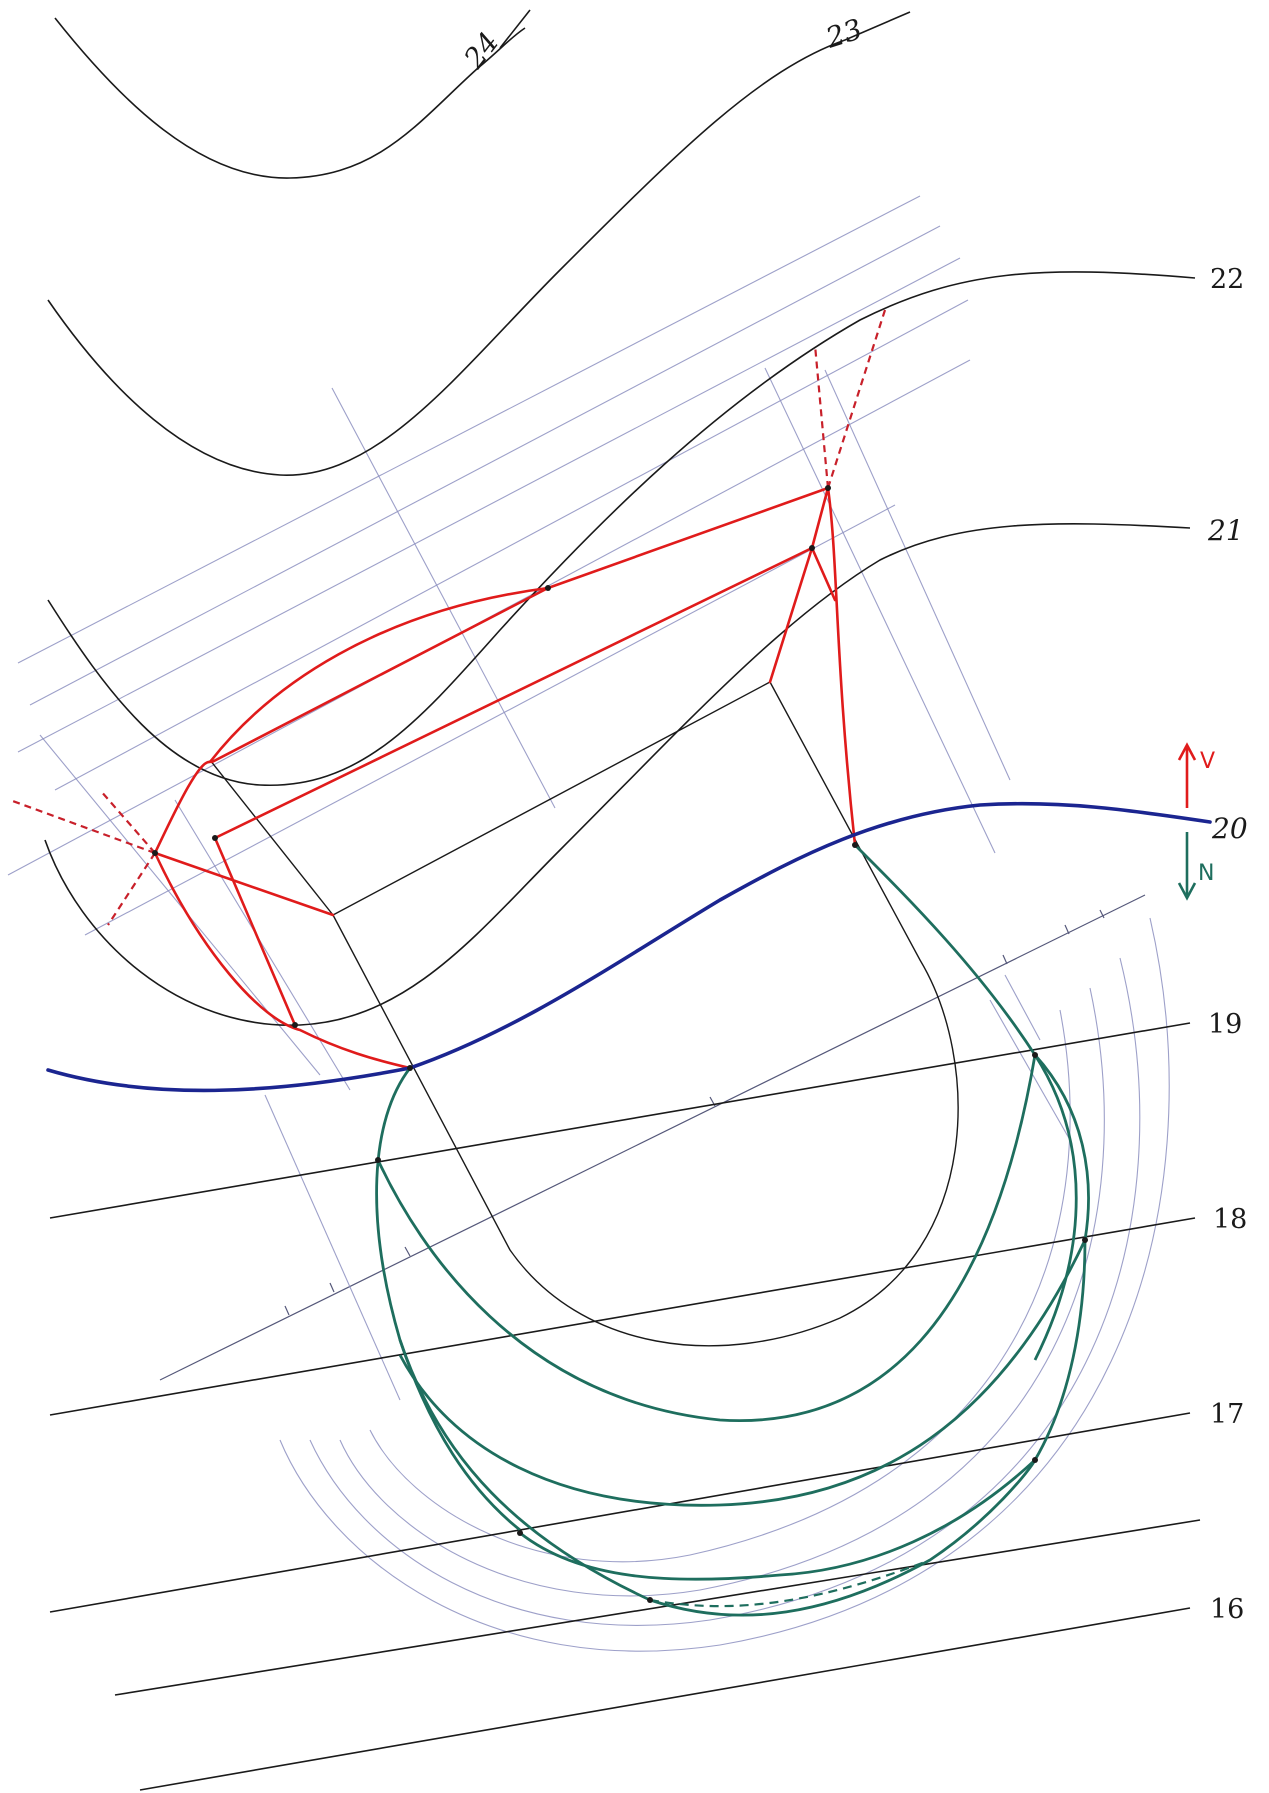 The image size is (1269, 1793). What do you see at coordinates (1206, 873) in the screenshot?
I see `legend-down-letter: N` at bounding box center [1206, 873].